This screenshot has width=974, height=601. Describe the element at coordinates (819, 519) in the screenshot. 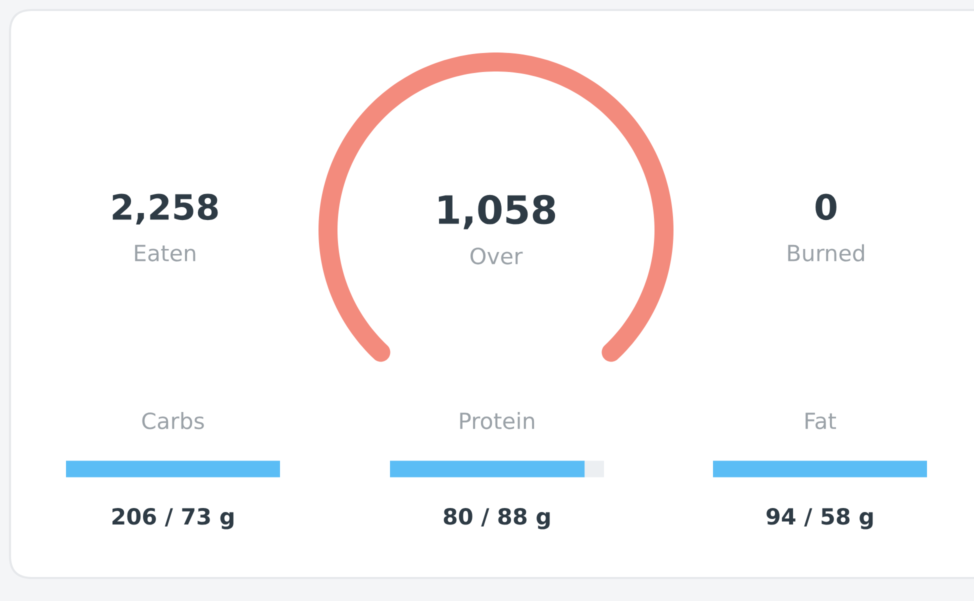

I see `text: 94 / 58 g` at that location.